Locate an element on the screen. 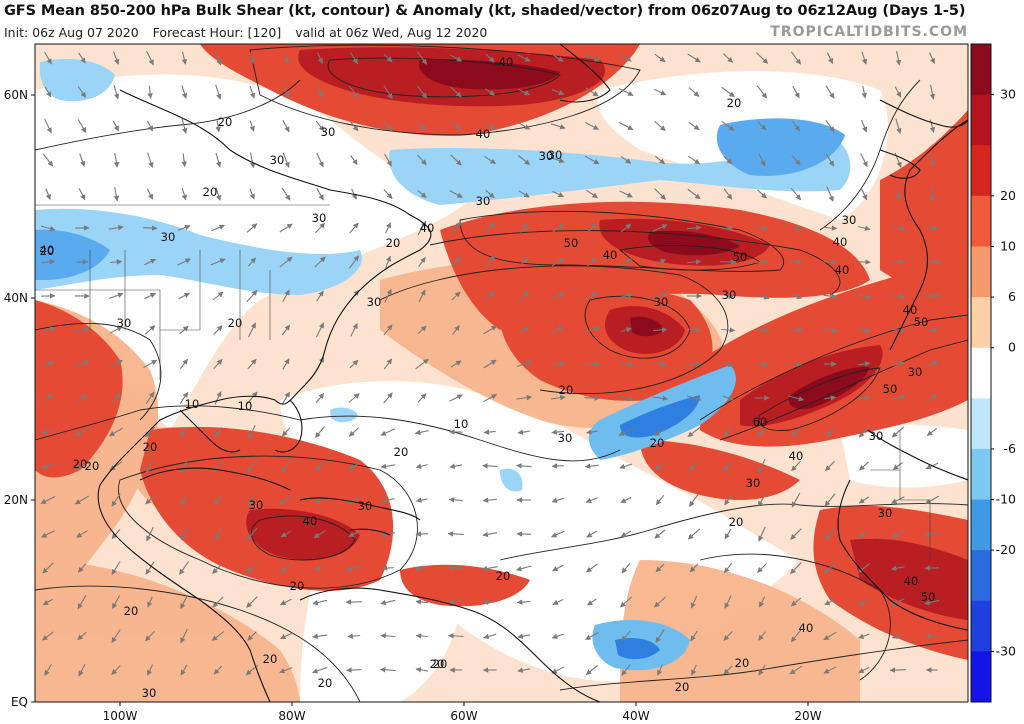 This screenshot has width=1024, height=724. longitude-labels: 100W 80W 60W 40W 20W is located at coordinates (462, 716).